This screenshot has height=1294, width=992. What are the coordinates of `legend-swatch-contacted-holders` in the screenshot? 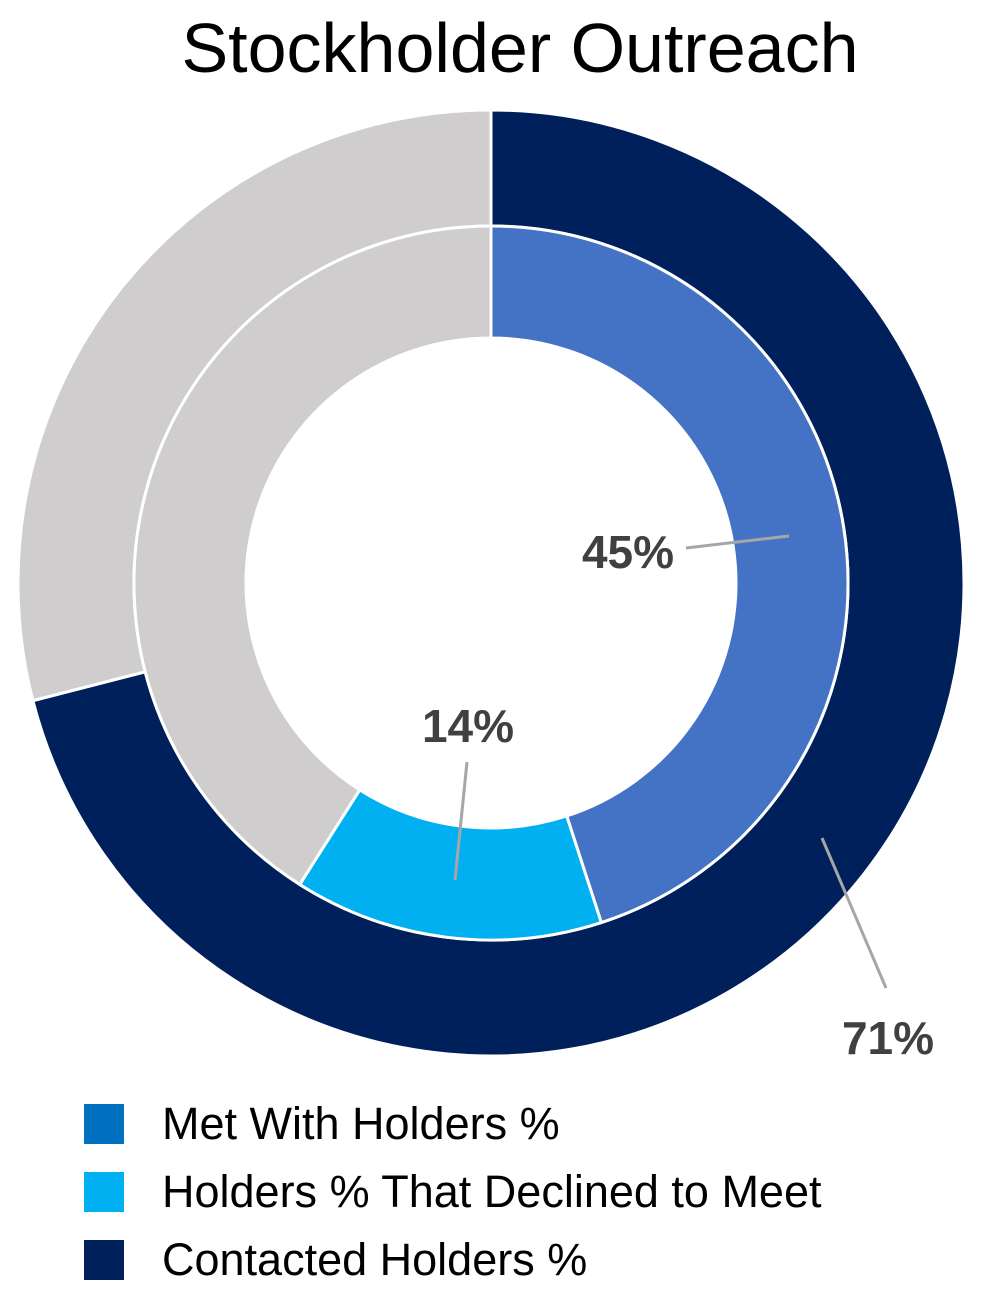 It's located at (104, 1260).